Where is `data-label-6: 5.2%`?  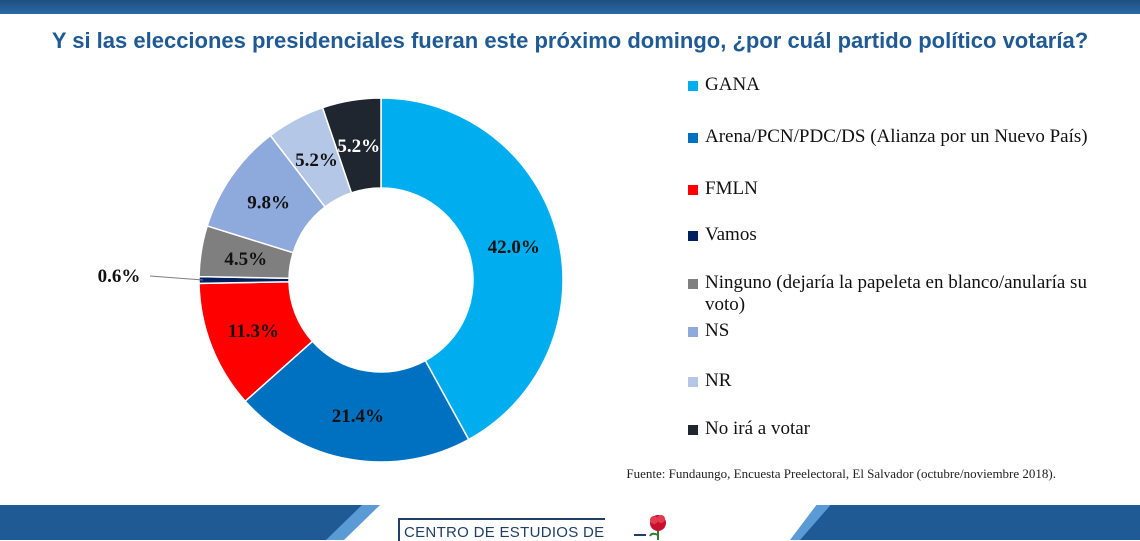 data-label-6: 5.2% is located at coordinates (316, 160).